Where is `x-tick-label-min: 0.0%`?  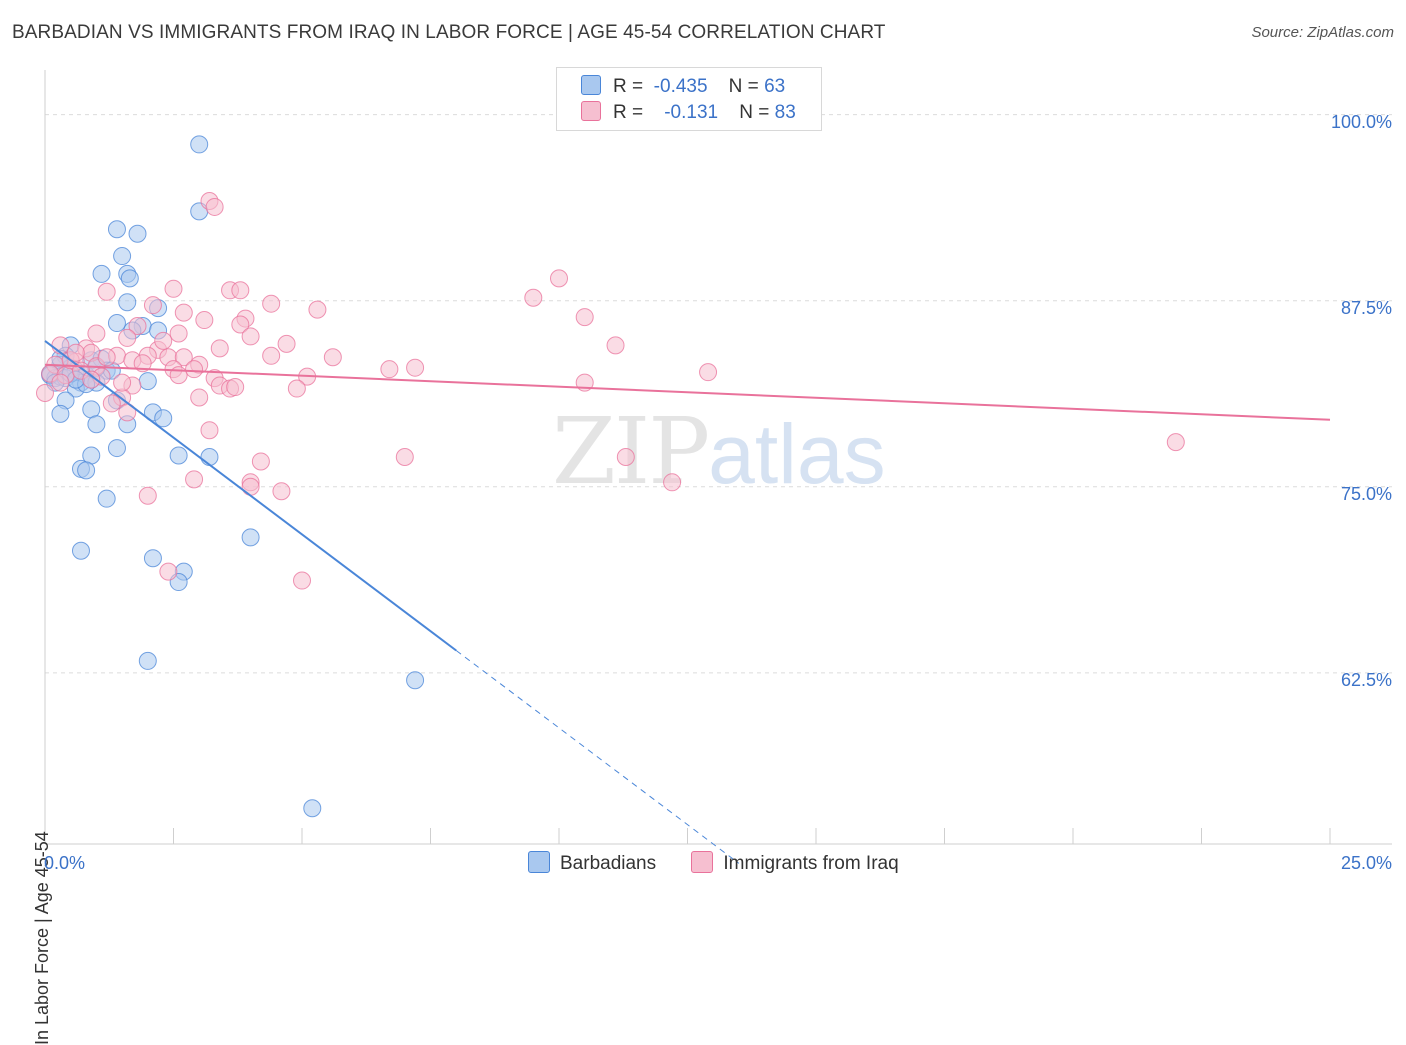 x-tick-label-min: 0.0% is located at coordinates (65, 863).